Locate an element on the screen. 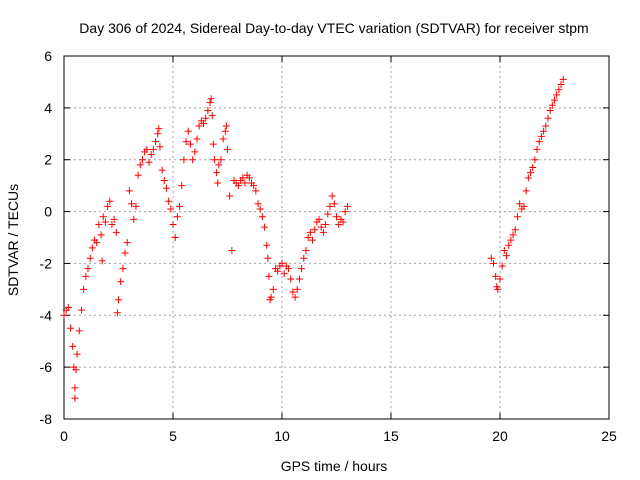 Image resolution: width=640 pixels, height=480 pixels. y-tick-label: 2 is located at coordinates (48, 160).